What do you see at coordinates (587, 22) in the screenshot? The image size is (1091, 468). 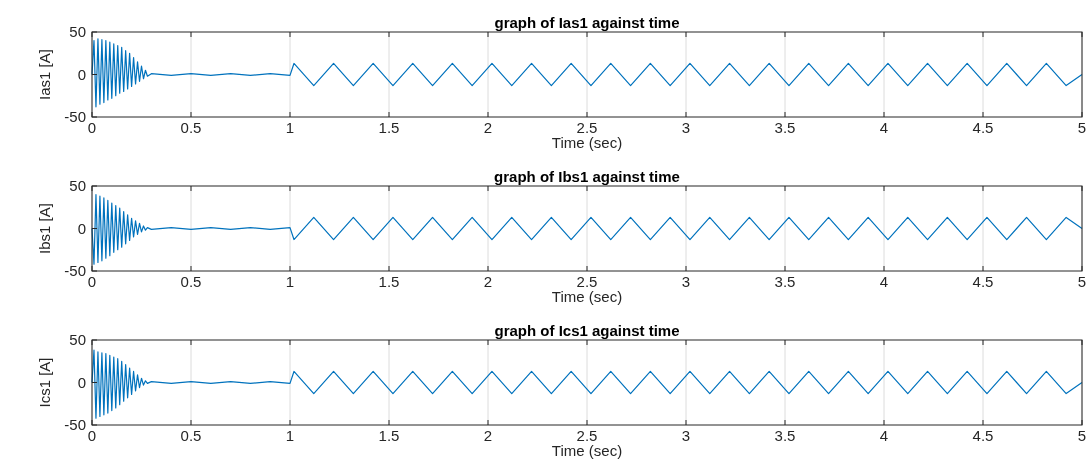 I see `chart-title: graph of Ias1 against time` at bounding box center [587, 22].